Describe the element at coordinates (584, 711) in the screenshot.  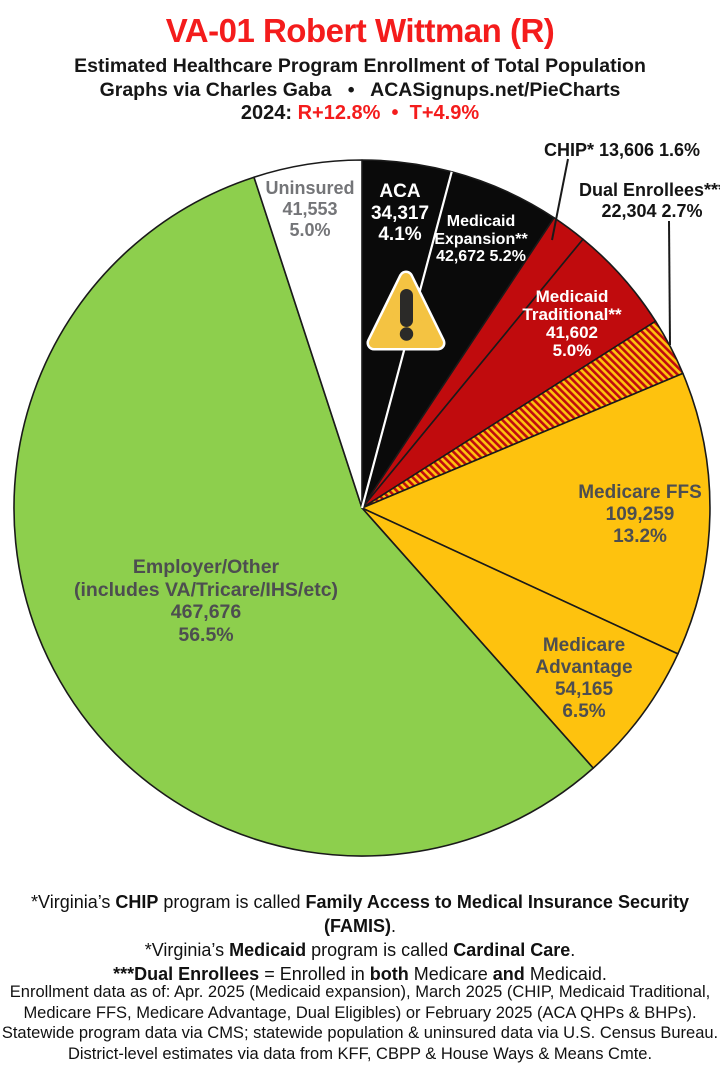
I see `slice-label-line: 6.5%` at that location.